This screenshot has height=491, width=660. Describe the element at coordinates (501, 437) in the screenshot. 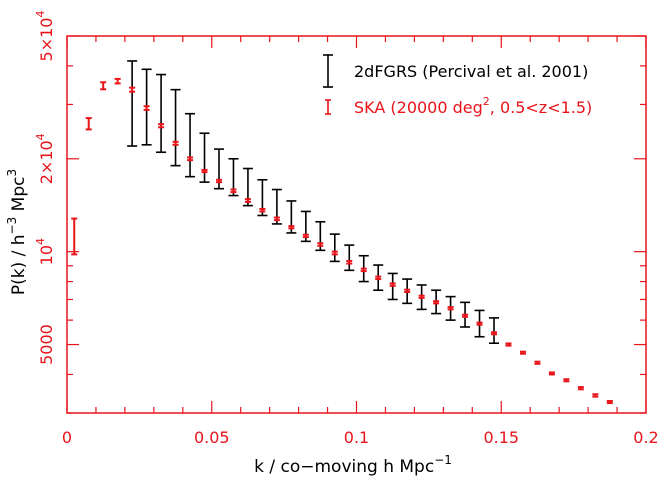

I see `x-tick-label: 0.15` at that location.